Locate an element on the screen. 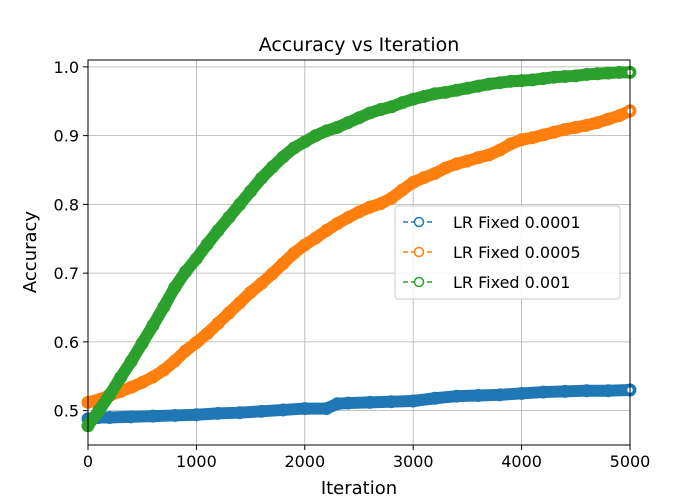  y-tick-label: 0.6 is located at coordinates (66, 342).